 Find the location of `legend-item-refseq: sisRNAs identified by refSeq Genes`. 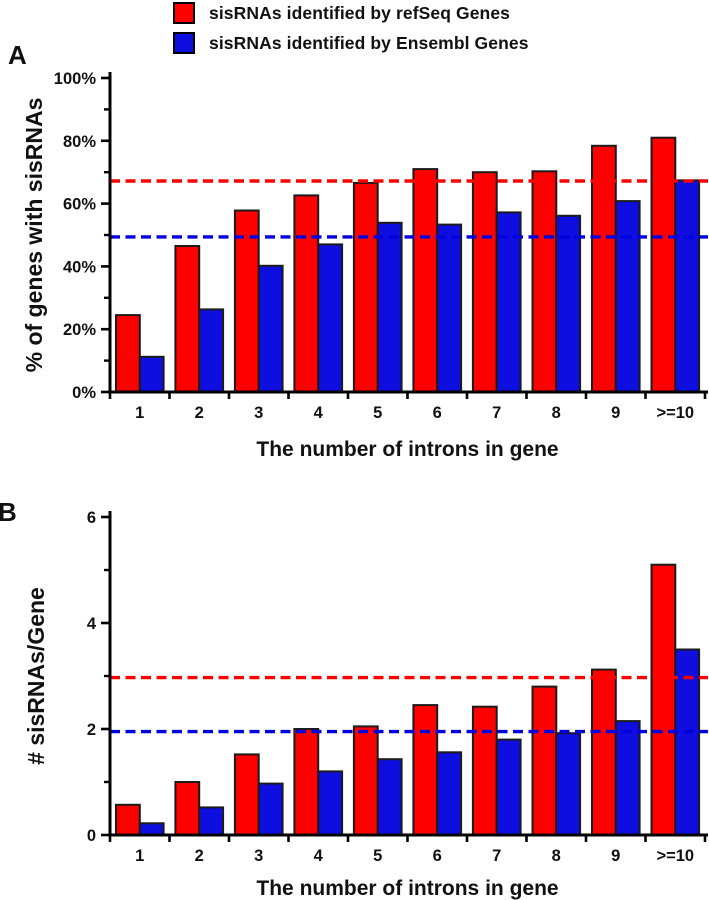

legend-item-refseq: sisRNAs identified by refSeq Genes is located at coordinates (351, 13).